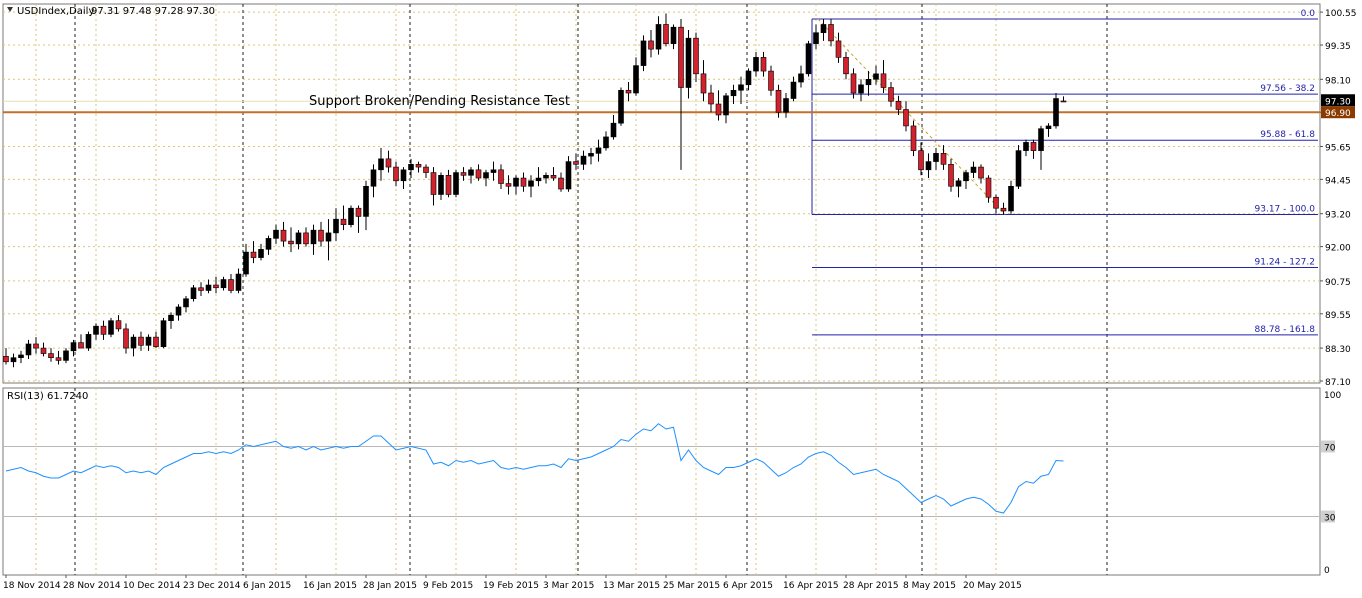  I want to click on price-tick-label: 95.65, so click(1338, 149).